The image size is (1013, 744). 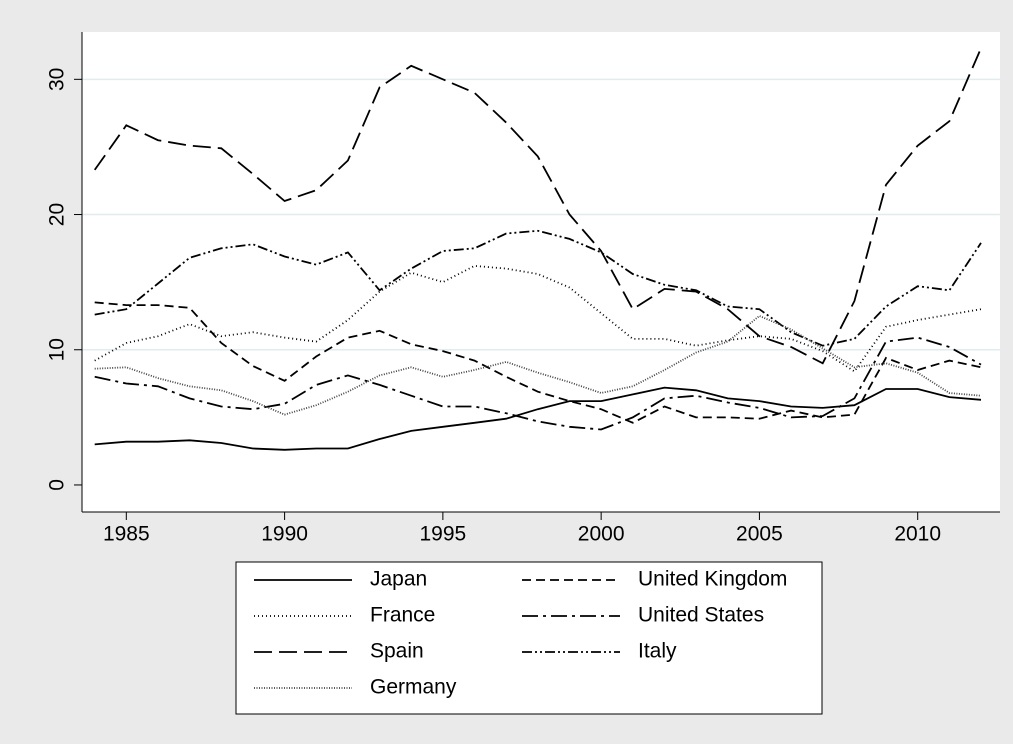 I want to click on legend, so click(x=529, y=638).